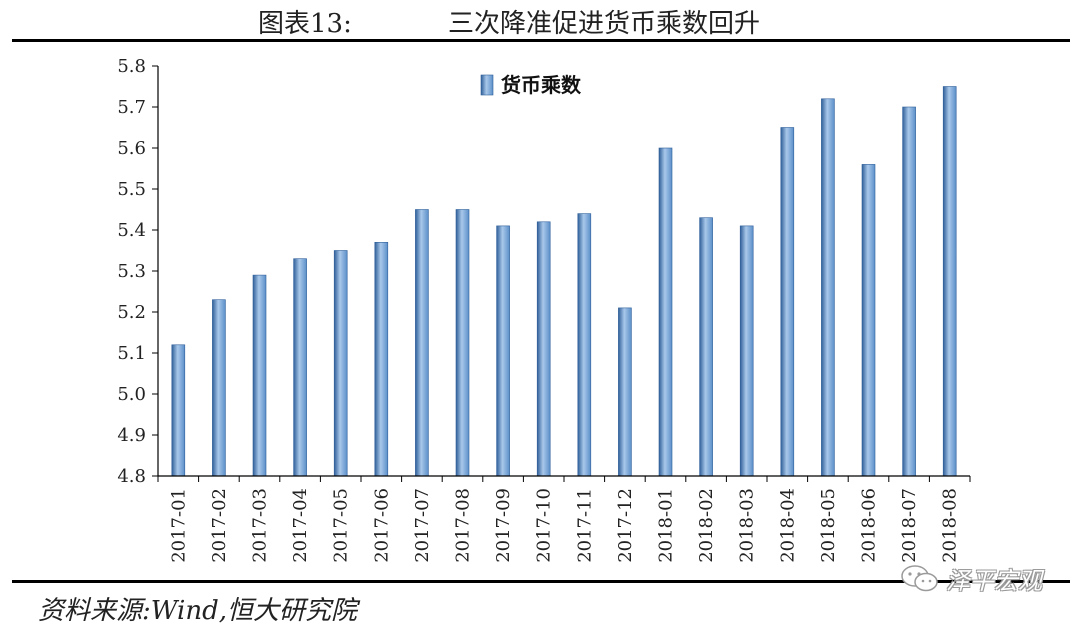  Describe the element at coordinates (950, 525) in the screenshot. I see `x-tick-label: 2018-08` at that location.